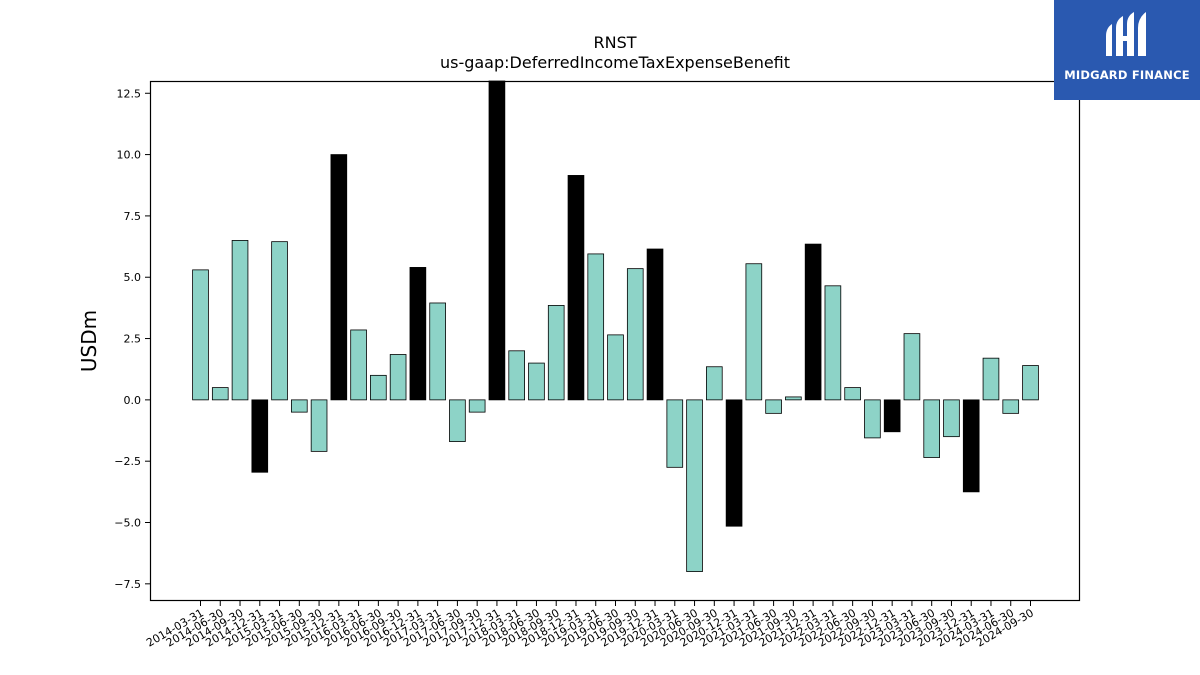 Image resolution: width=1200 pixels, height=675 pixels. Describe the element at coordinates (129, 93) in the screenshot. I see `y-tick-label: 12.5` at that location.